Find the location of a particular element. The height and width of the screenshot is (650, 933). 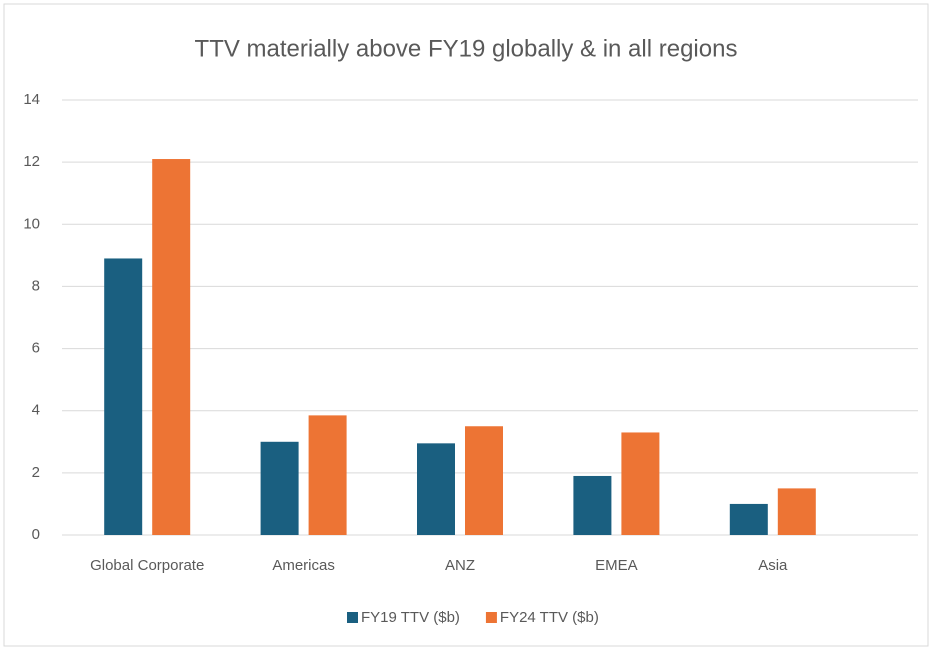

y-tick-label: 10 is located at coordinates (31, 223).